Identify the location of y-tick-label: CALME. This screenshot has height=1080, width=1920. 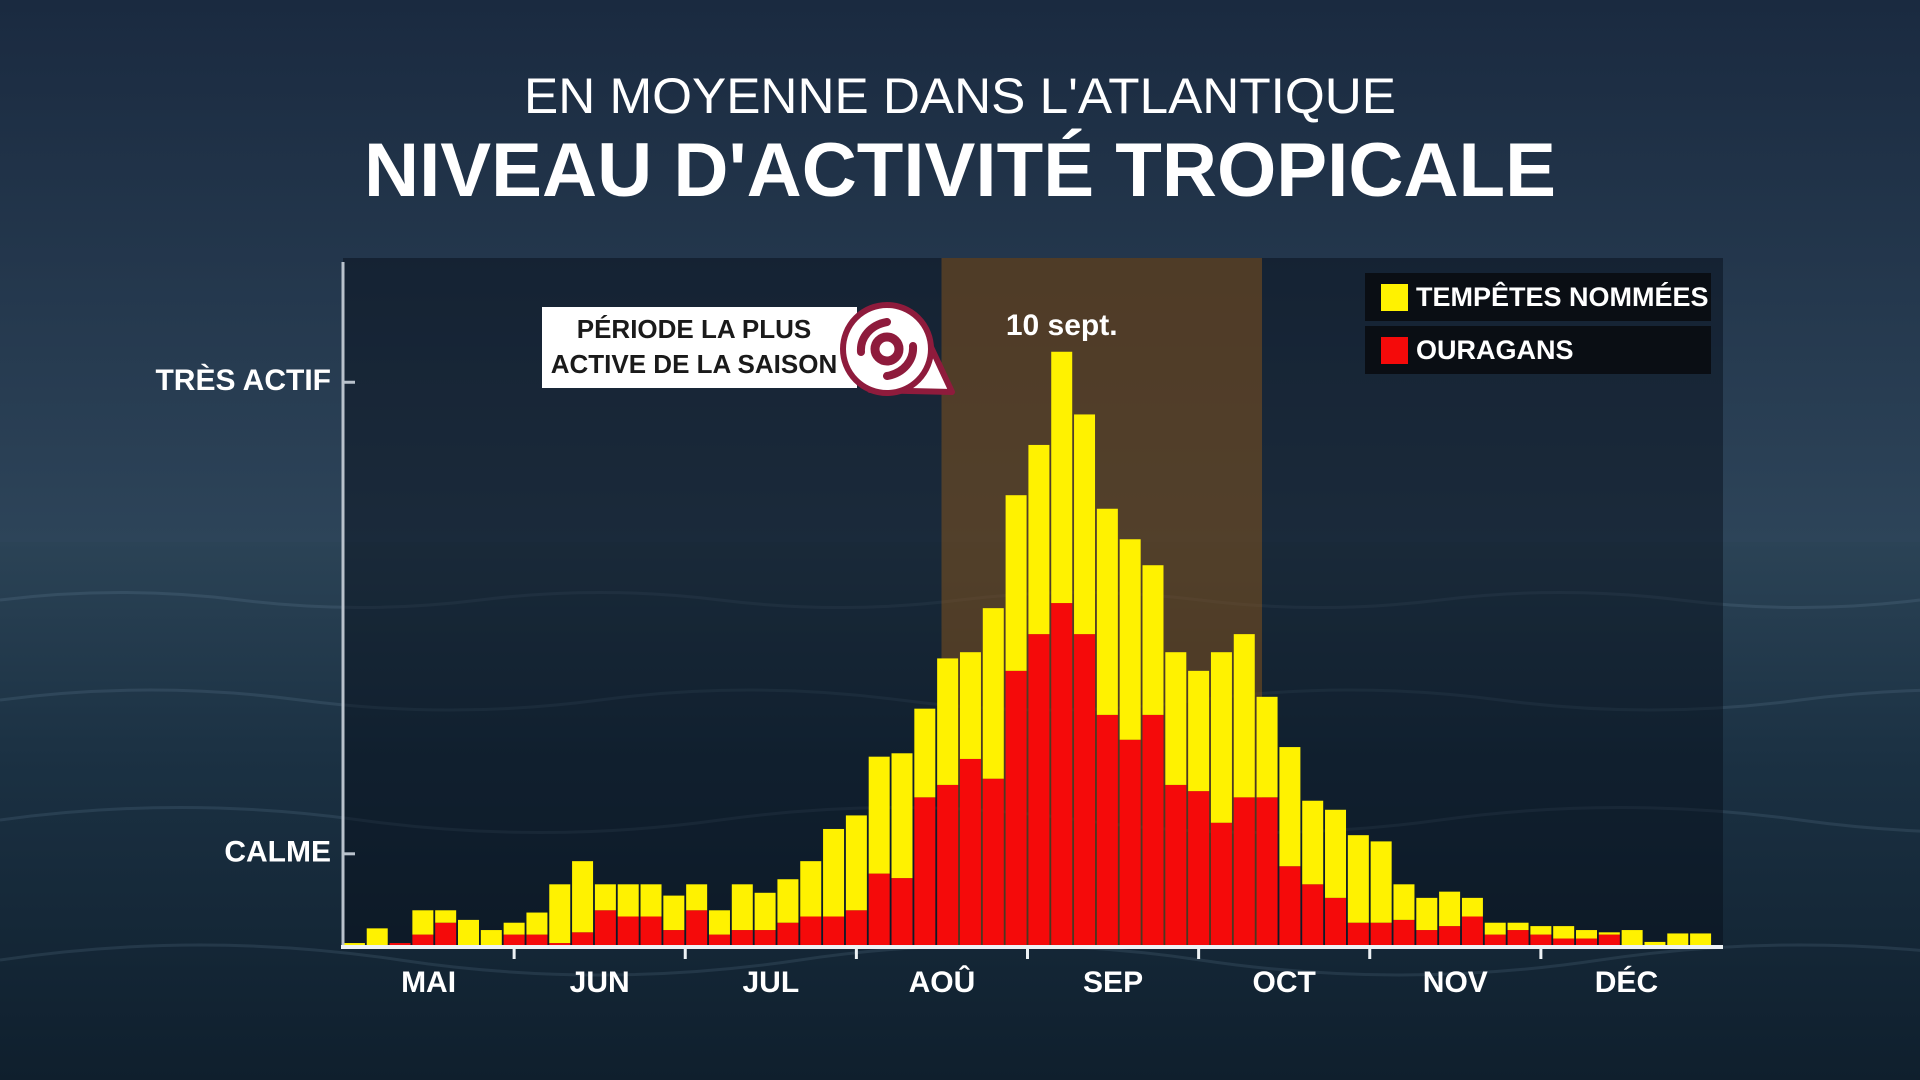
(277, 852).